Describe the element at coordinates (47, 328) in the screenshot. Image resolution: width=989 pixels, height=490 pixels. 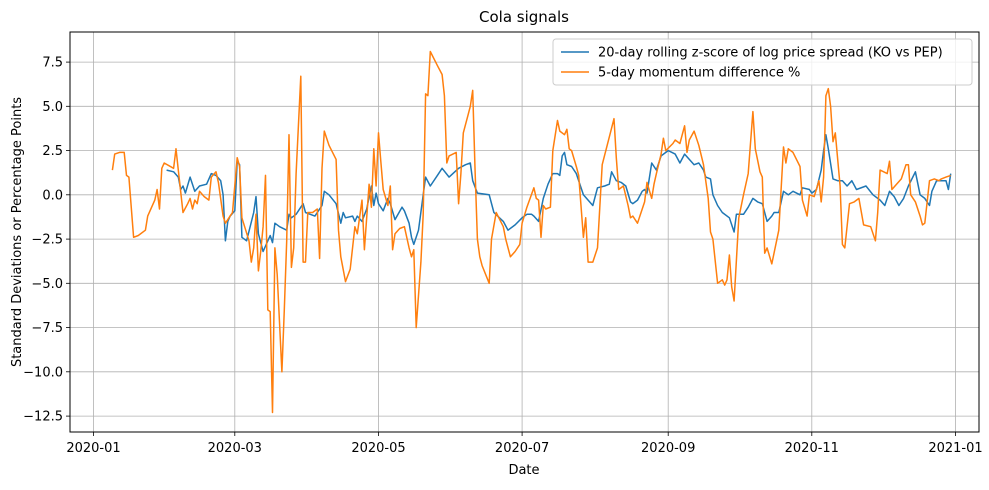
I see `y-tick-label: −7.5` at that location.